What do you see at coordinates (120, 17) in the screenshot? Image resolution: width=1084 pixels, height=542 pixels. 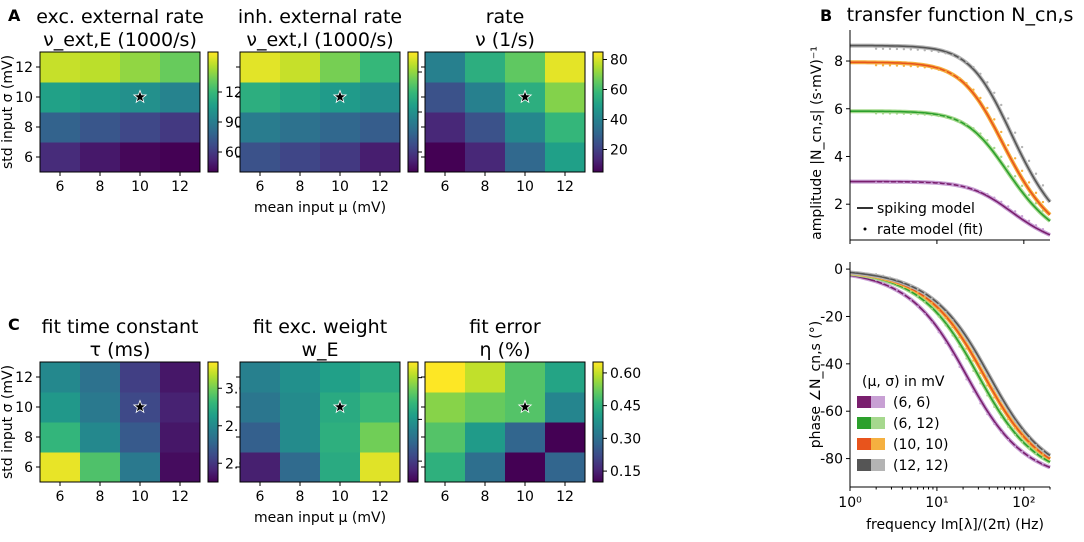 I see `heatmap-title: exc. external rate` at bounding box center [120, 17].